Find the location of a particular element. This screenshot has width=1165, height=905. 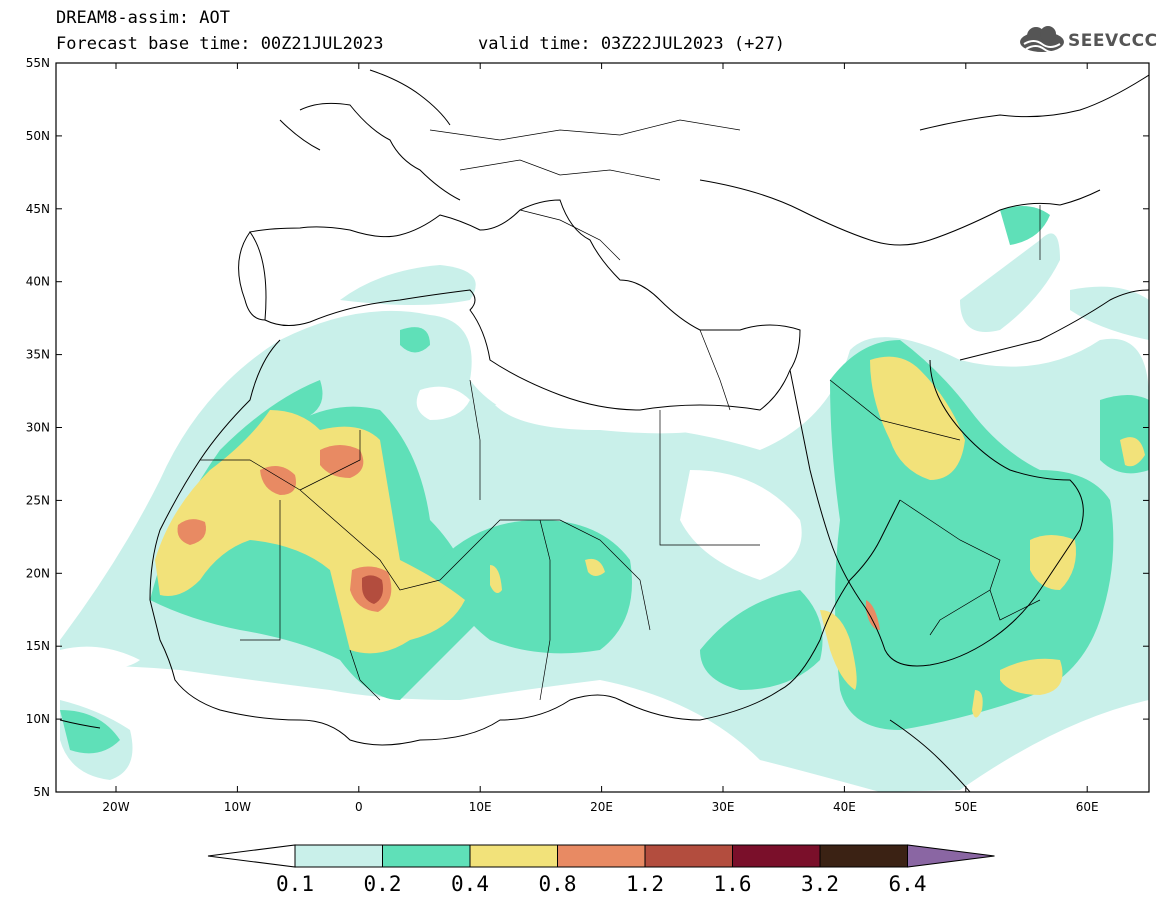

lat-label: 5N is located at coordinates (41, 792).